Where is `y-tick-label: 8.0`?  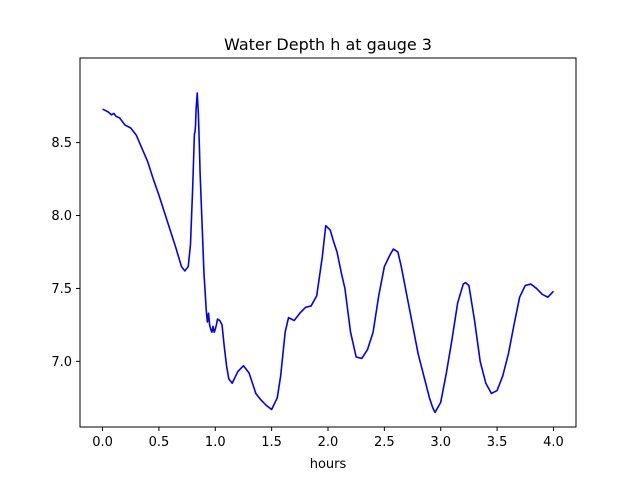 y-tick-label: 8.0 is located at coordinates (61, 216).